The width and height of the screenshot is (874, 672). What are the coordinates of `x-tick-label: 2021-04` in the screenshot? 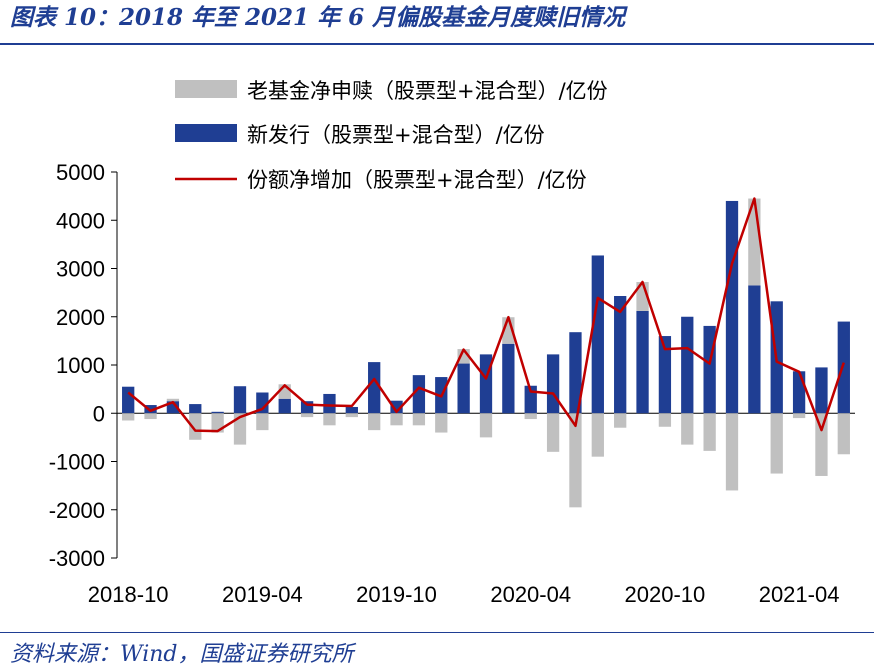 It's located at (799, 594).